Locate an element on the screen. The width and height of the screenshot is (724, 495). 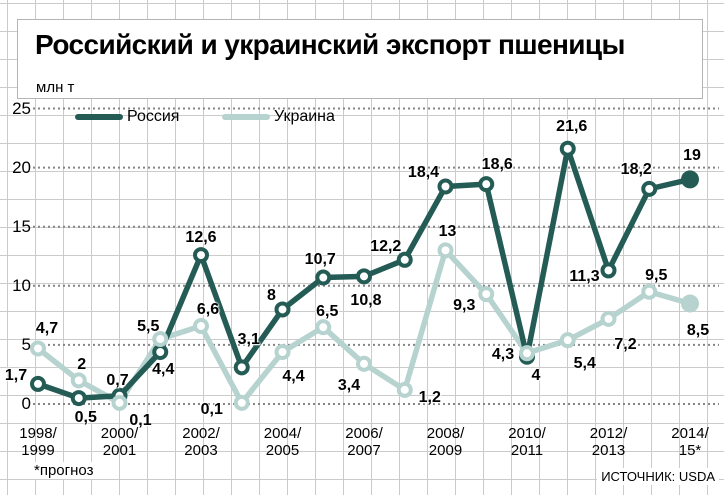
value-label-russia-12: 4 is located at coordinates (536, 375).